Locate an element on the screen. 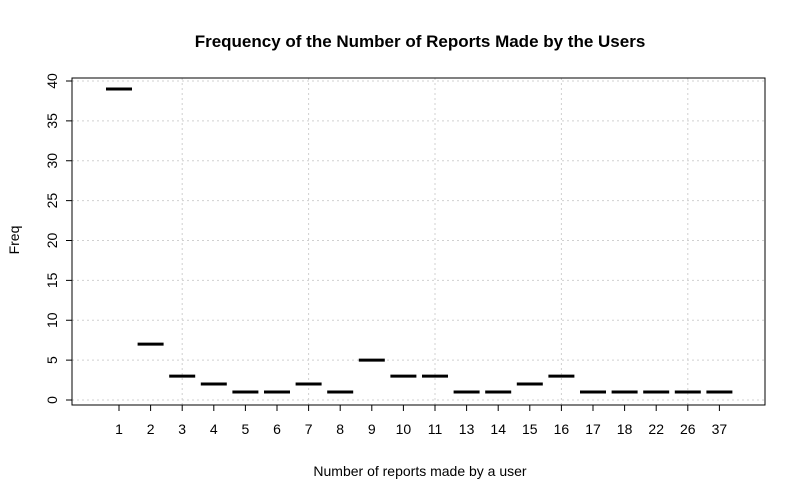 This screenshot has height=502, width=805. x-tick-label: 17 is located at coordinates (593, 429).